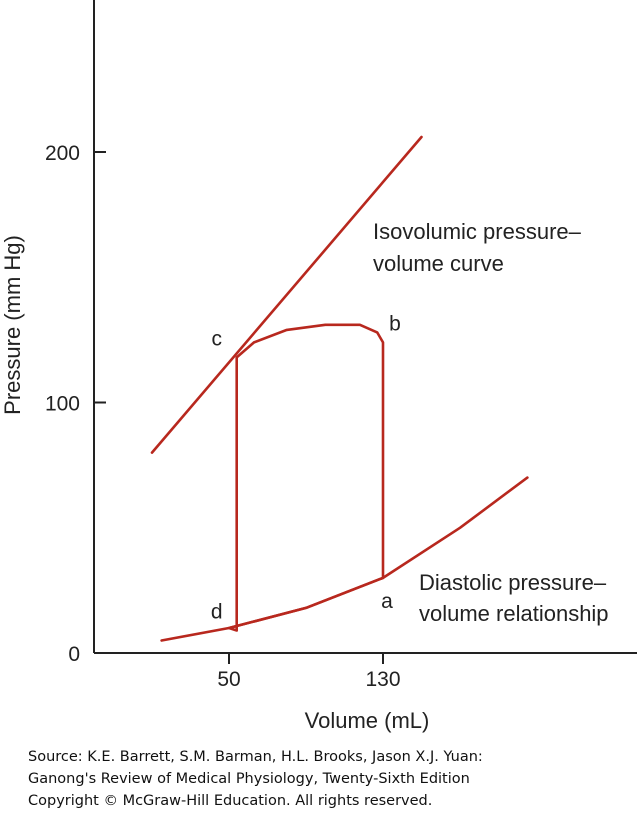 The image size is (637, 818). I want to click on point-label-a: a, so click(387, 601).